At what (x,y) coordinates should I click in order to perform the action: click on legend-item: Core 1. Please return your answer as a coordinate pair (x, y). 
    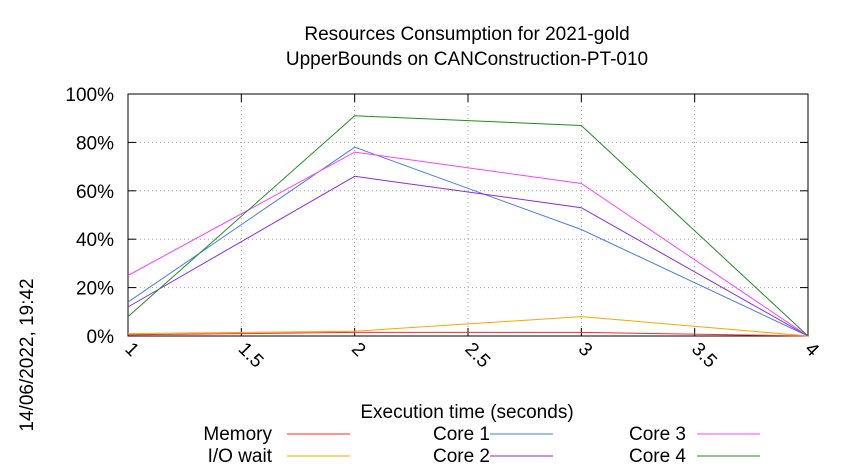
    Looking at the image, I should click on (493, 434).